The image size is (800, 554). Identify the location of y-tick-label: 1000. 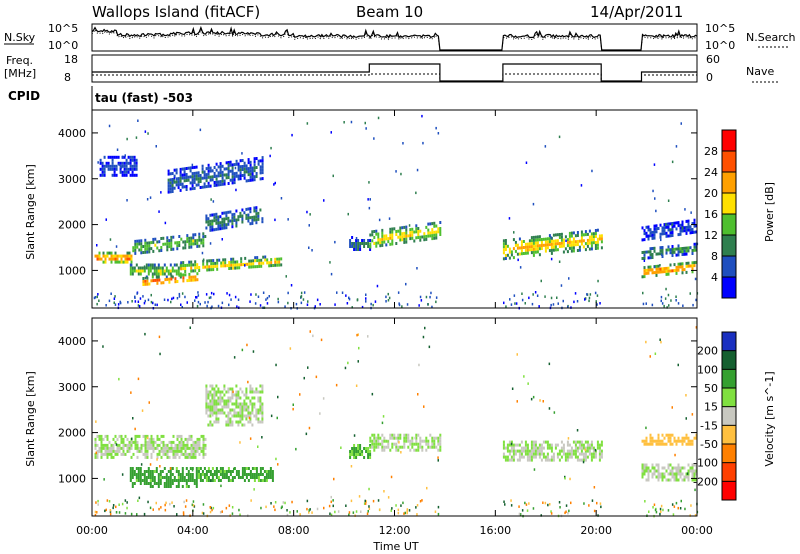
(72, 478).